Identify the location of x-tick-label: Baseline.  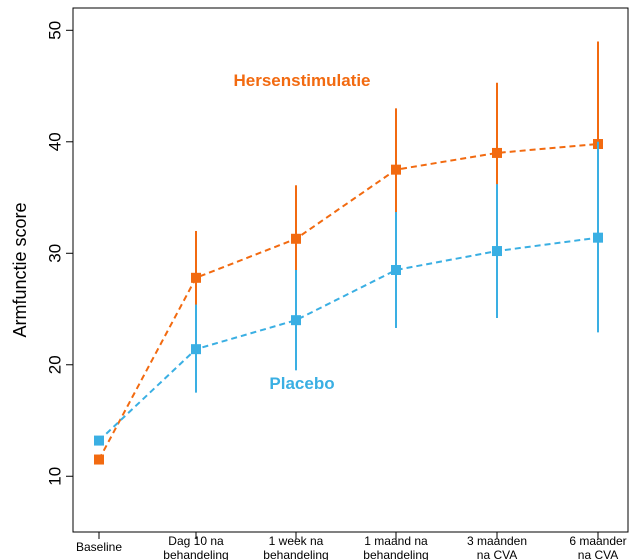
(99, 547).